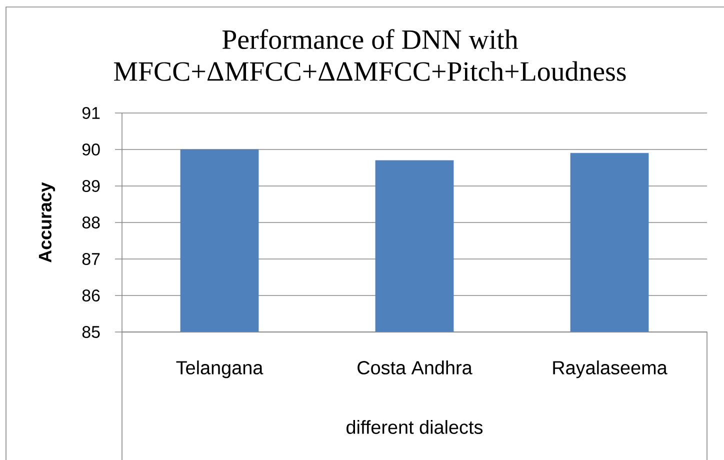  Describe the element at coordinates (91, 222) in the screenshot. I see `y-tick-label: 88` at that location.